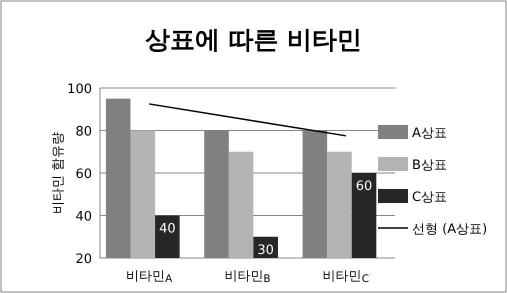 The height and width of the screenshot is (293, 507). Describe the element at coordinates (430, 197) in the screenshot. I see `legend-label: C상표` at that location.